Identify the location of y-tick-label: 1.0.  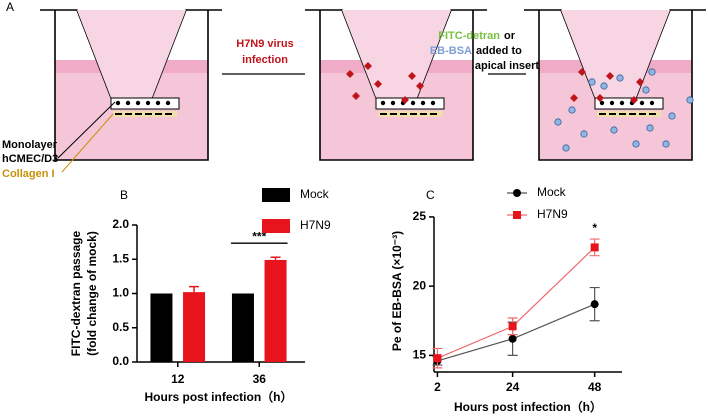
(120, 293).